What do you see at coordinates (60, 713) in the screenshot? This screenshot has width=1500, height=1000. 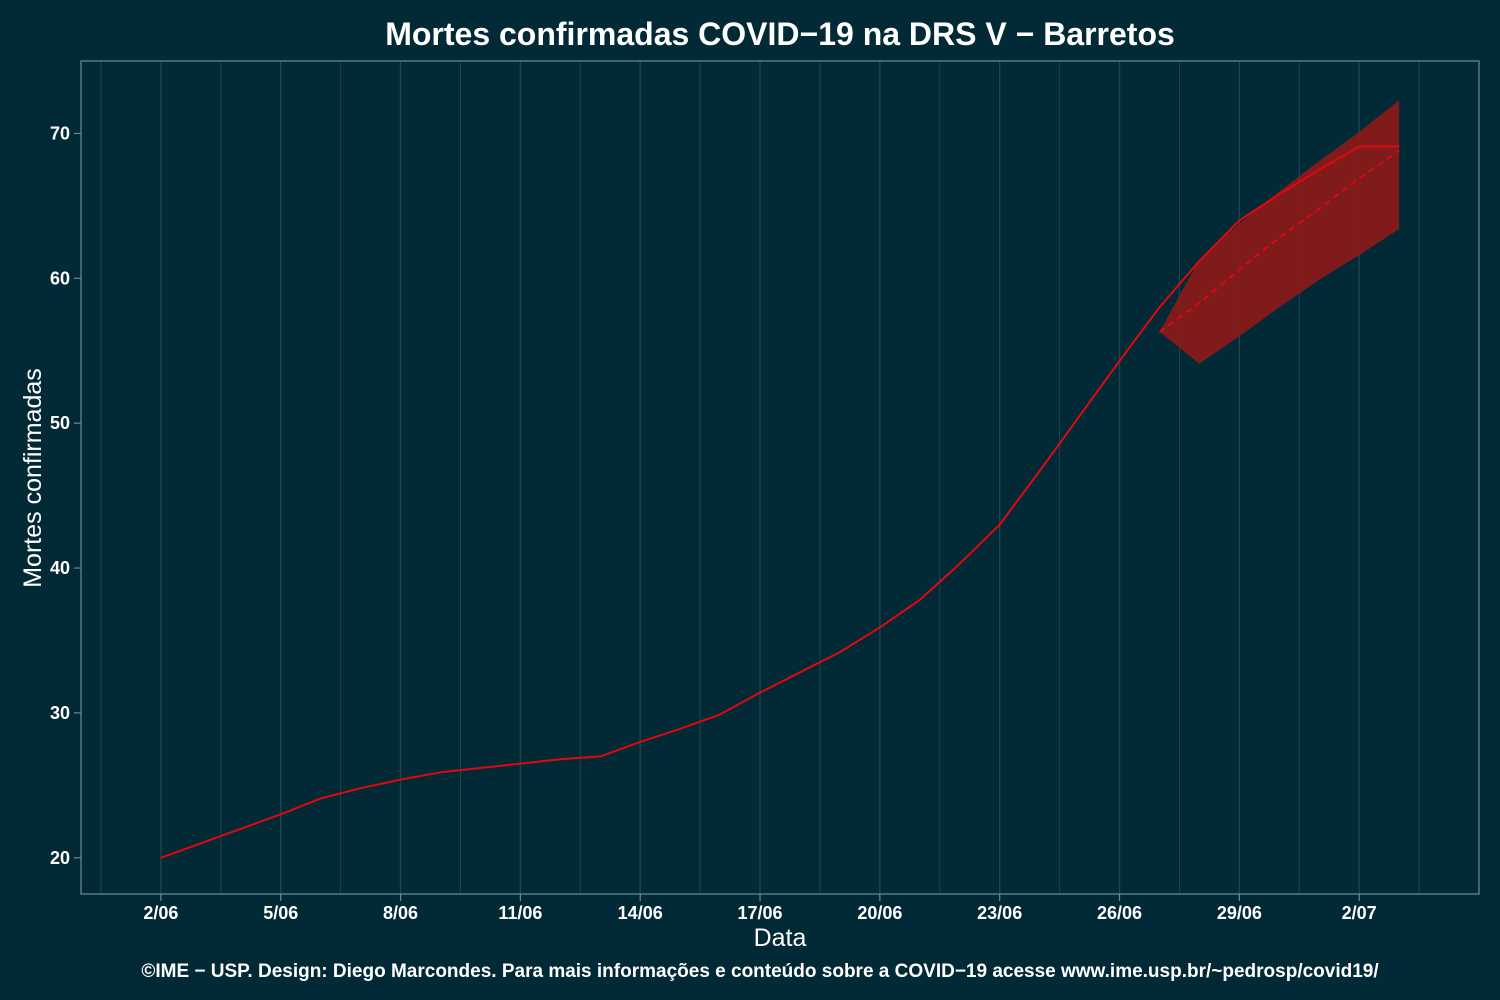 I see `y-tick-label: 30` at bounding box center [60, 713].